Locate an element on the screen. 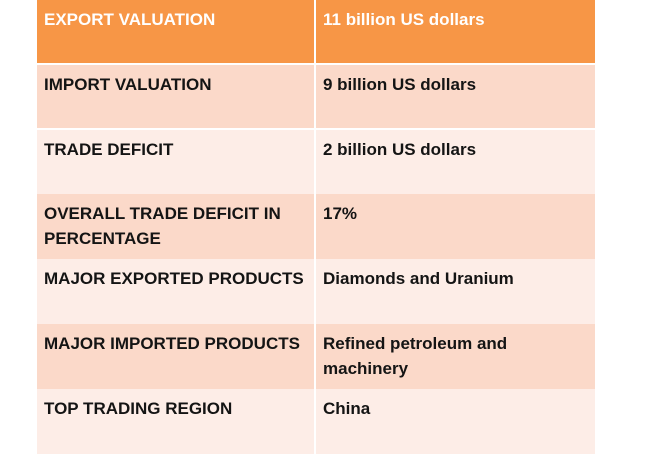 The image size is (650, 454). table-row: IMPORT VALUATION 9 billion US dollars is located at coordinates (316, 96).